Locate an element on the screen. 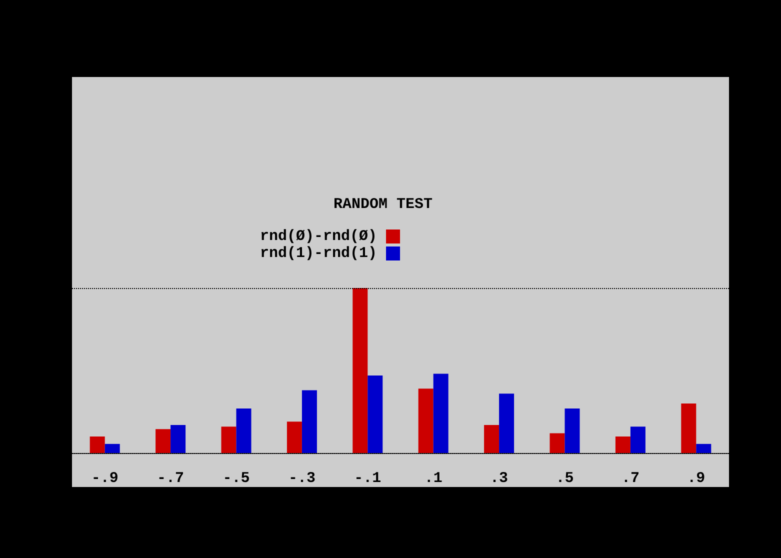 The image size is (781, 558). x-tick-label: .1 is located at coordinates (433, 478).